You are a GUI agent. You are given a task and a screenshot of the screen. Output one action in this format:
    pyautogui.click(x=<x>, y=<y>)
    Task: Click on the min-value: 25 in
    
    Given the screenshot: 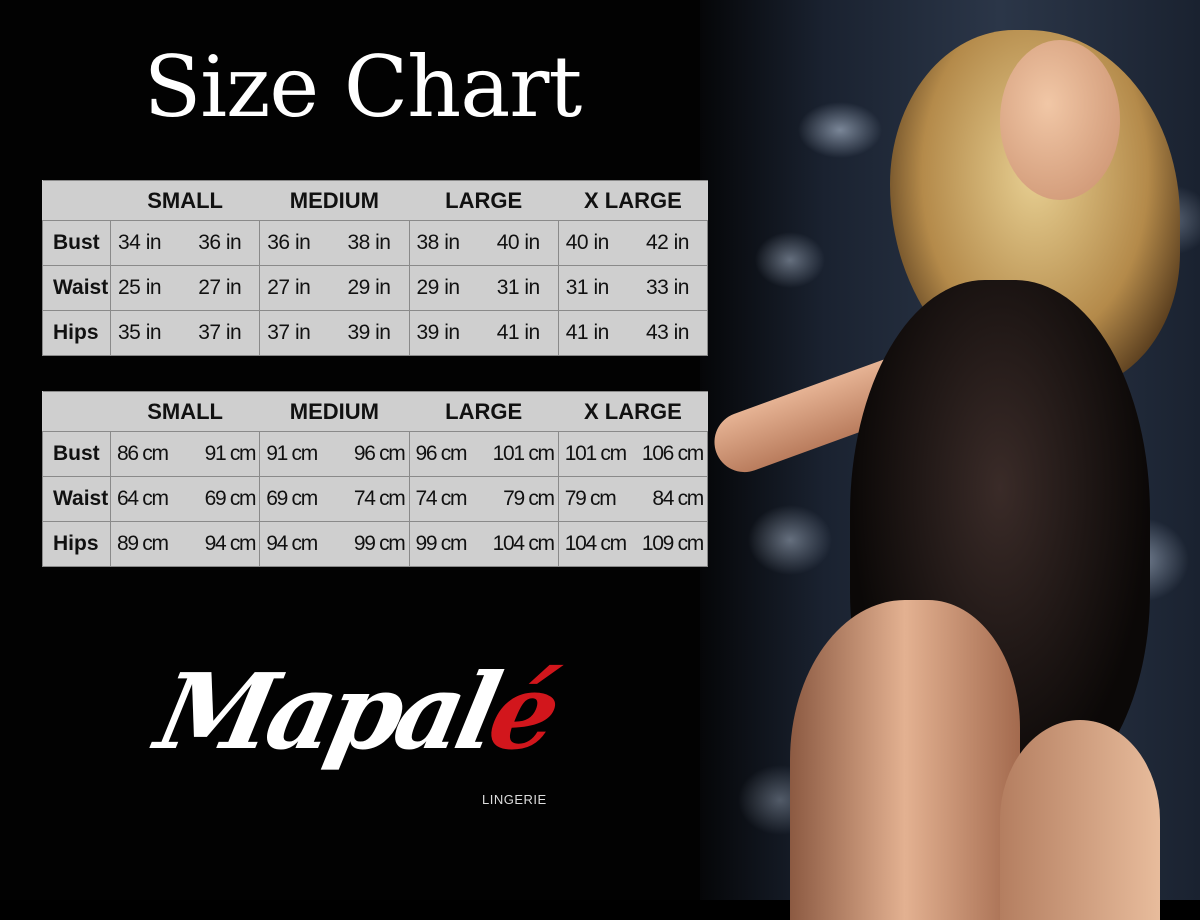 What is the action you would take?
    pyautogui.click(x=140, y=287)
    